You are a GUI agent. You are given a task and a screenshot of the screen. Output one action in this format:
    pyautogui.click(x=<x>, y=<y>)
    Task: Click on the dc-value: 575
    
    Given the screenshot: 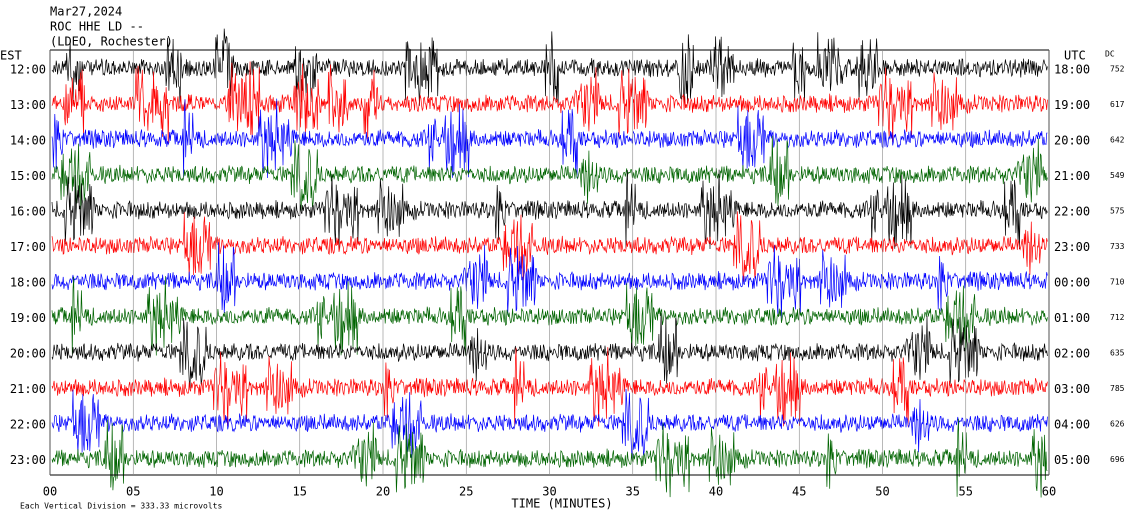 What is the action you would take?
    pyautogui.click(x=1117, y=211)
    